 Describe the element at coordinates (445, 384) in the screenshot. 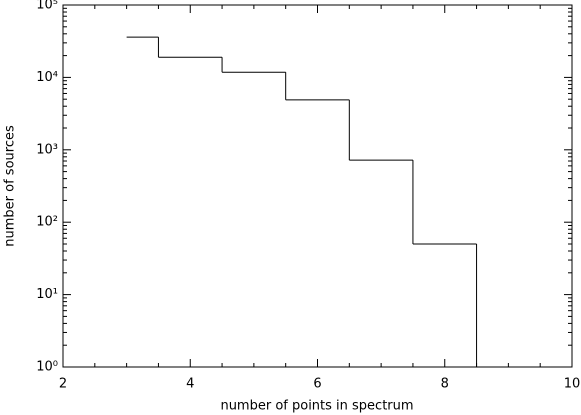

I see `x-tick-label: 8` at that location.